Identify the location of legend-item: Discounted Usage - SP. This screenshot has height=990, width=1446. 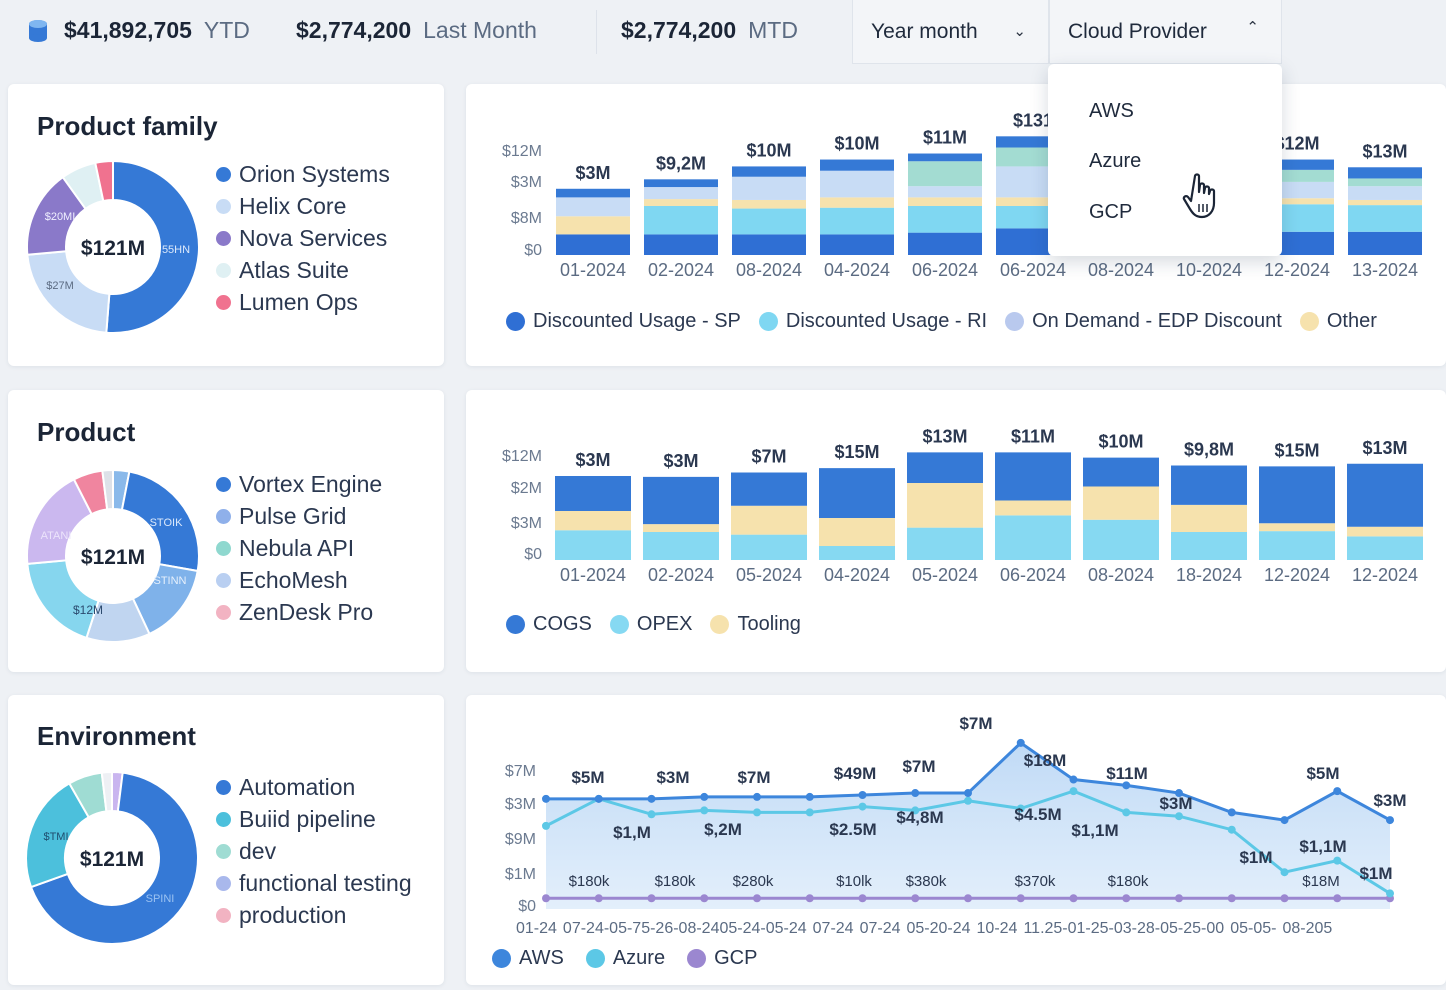
(623, 321).